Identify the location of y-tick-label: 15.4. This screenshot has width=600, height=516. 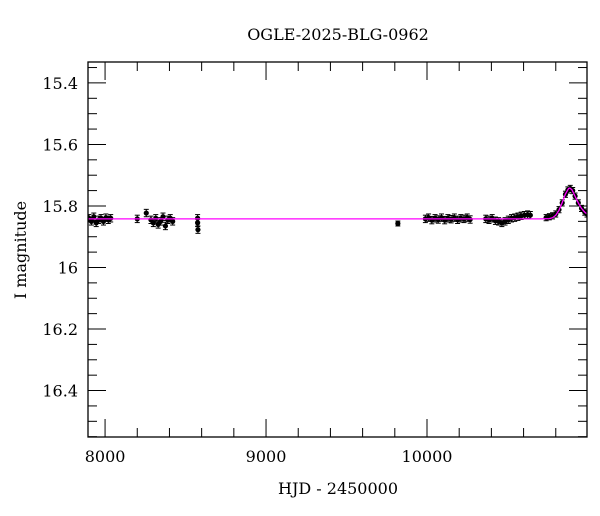
(60, 83).